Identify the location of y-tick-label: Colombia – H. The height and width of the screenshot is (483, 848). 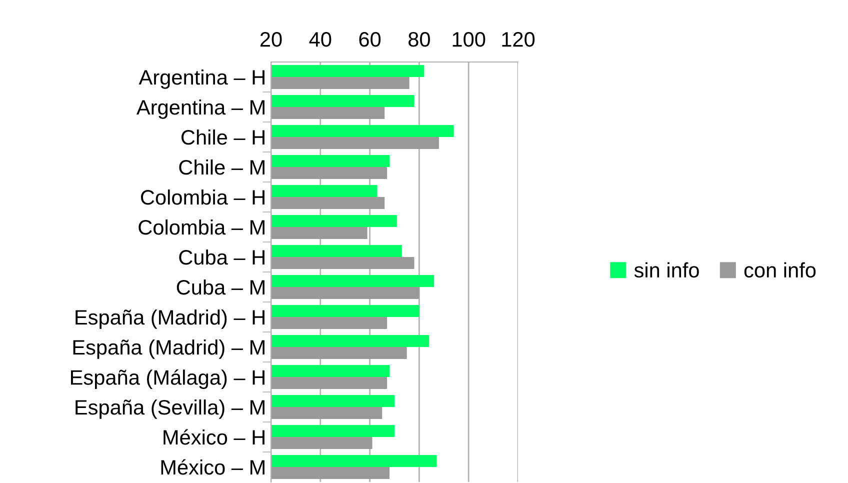
(202, 197).